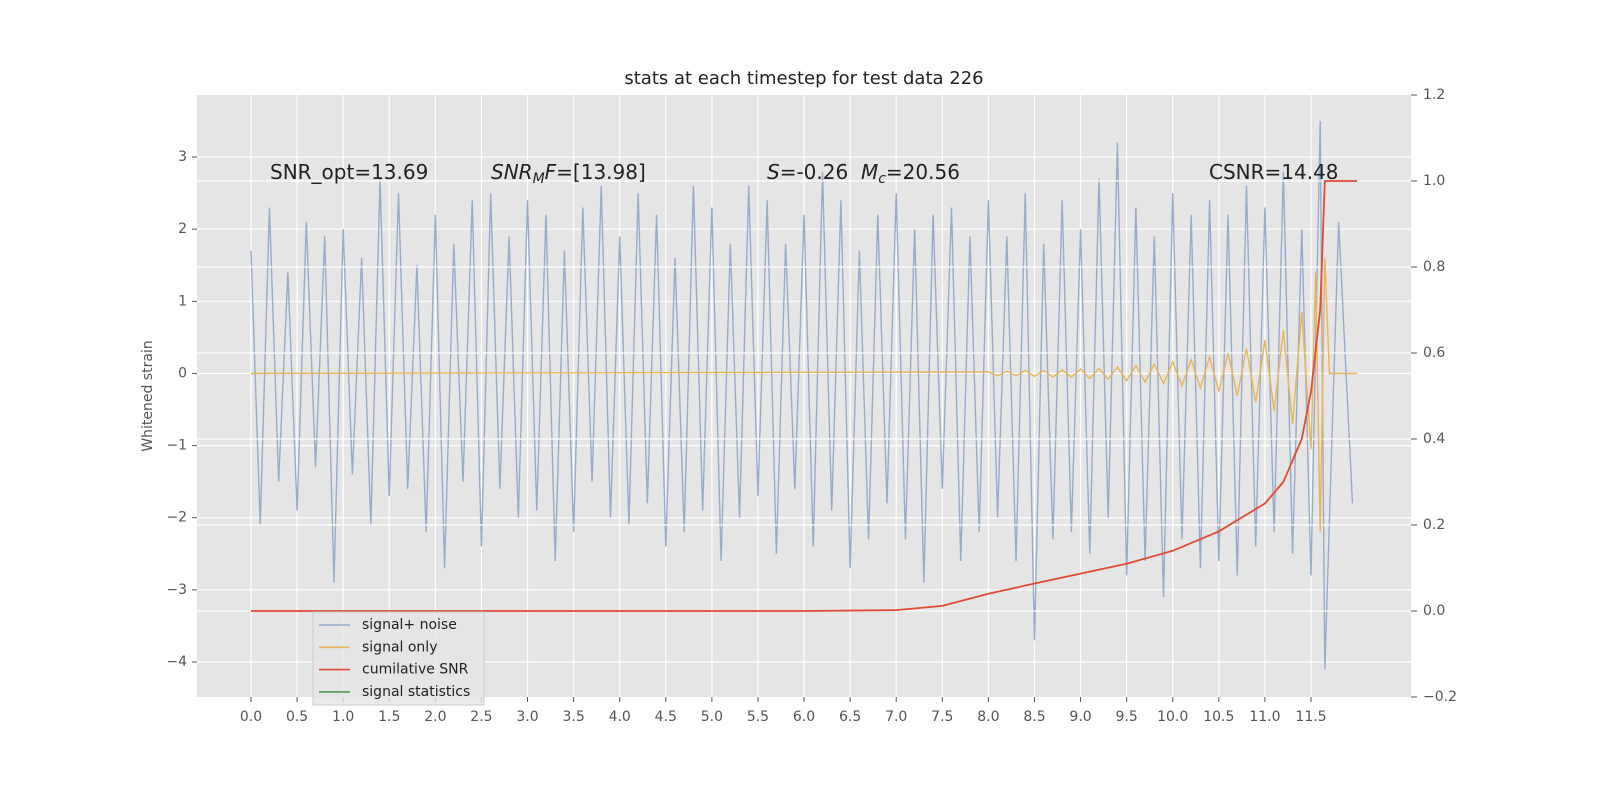 The width and height of the screenshot is (1600, 800). Describe the element at coordinates (1434, 267) in the screenshot. I see `y2-tick-label: 0.8` at that location.